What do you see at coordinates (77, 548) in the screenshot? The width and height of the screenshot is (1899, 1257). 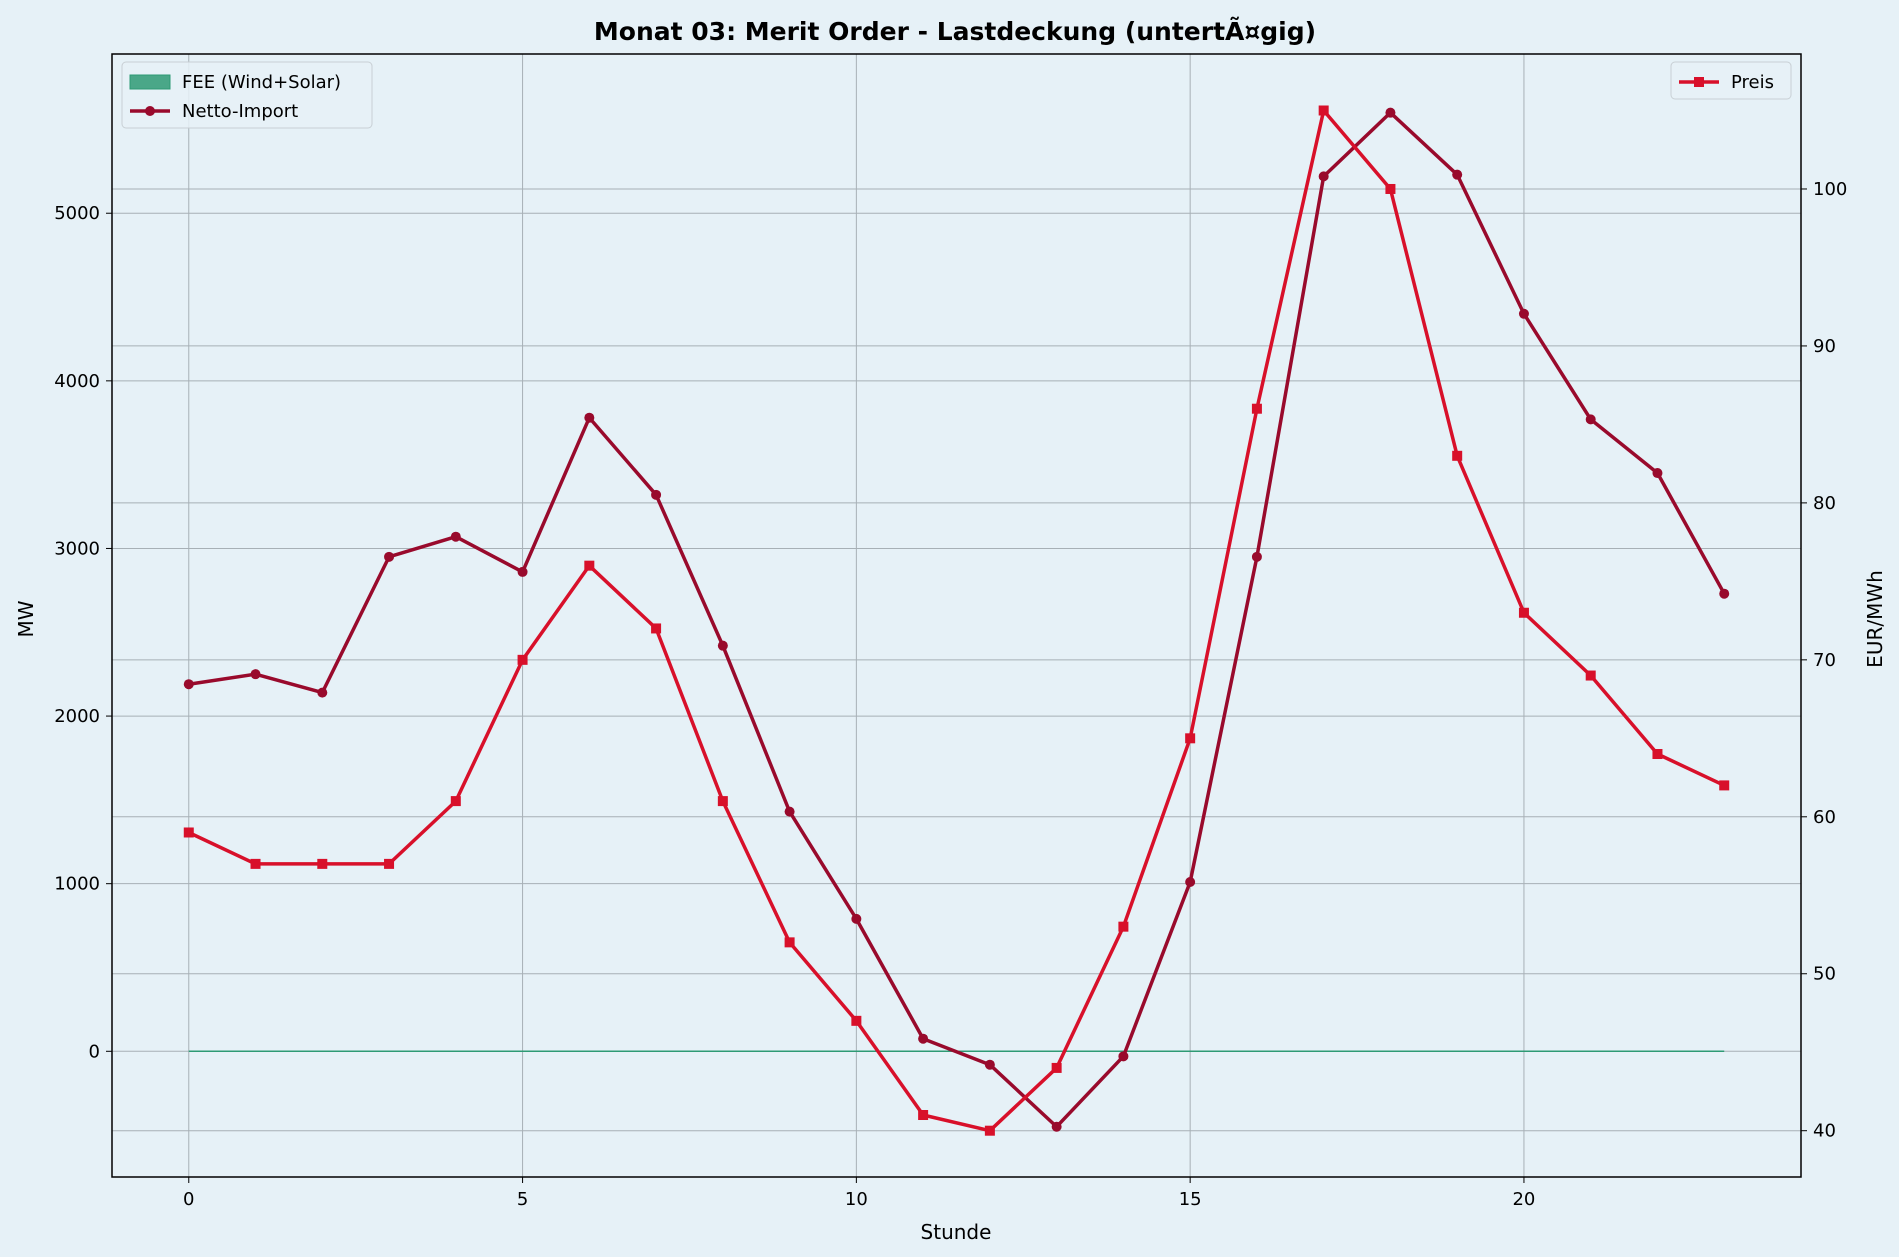 I see `y-tick-label: 3000` at bounding box center [77, 548].